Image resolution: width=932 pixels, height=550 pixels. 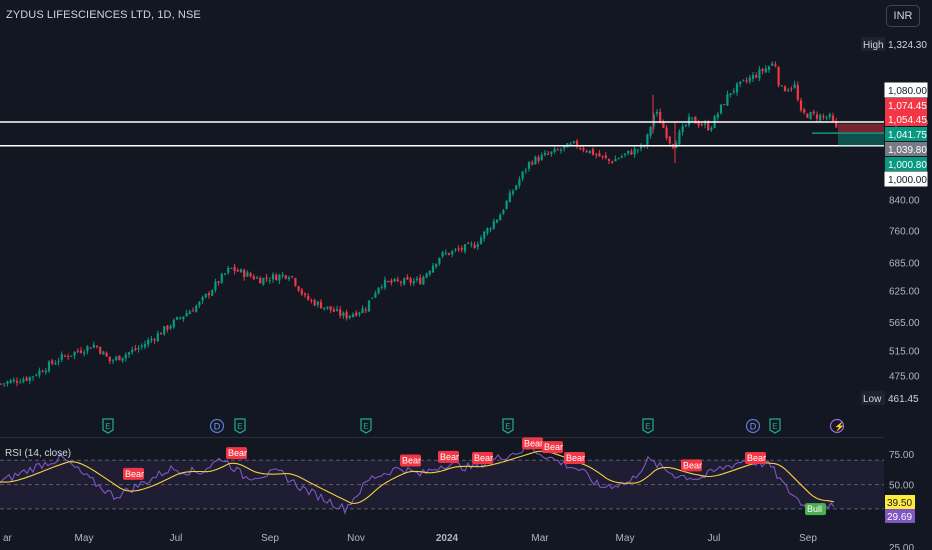 I want to click on currency-button: INR, so click(x=903, y=16).